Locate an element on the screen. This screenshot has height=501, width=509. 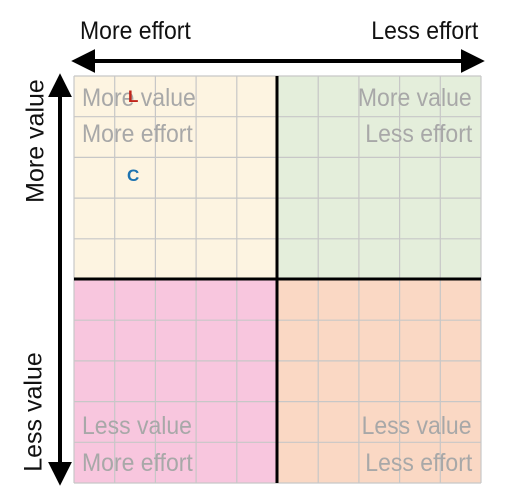
quadrant-tr-line2: Less effort is located at coordinates (418, 134).